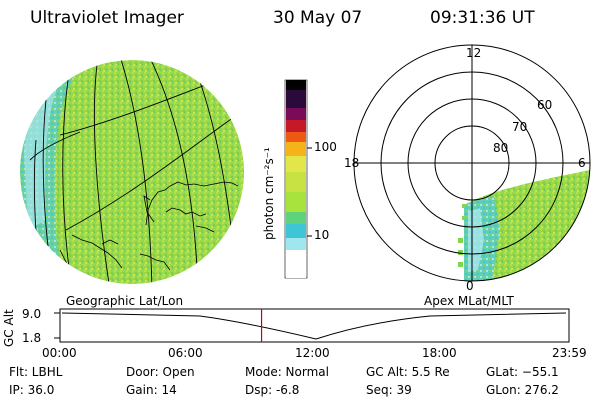 This screenshot has width=600, height=400. Describe the element at coordinates (269, 193) in the screenshot. I see `colorbar-unit-label: photon cm⁻²s⁻¹` at that location.